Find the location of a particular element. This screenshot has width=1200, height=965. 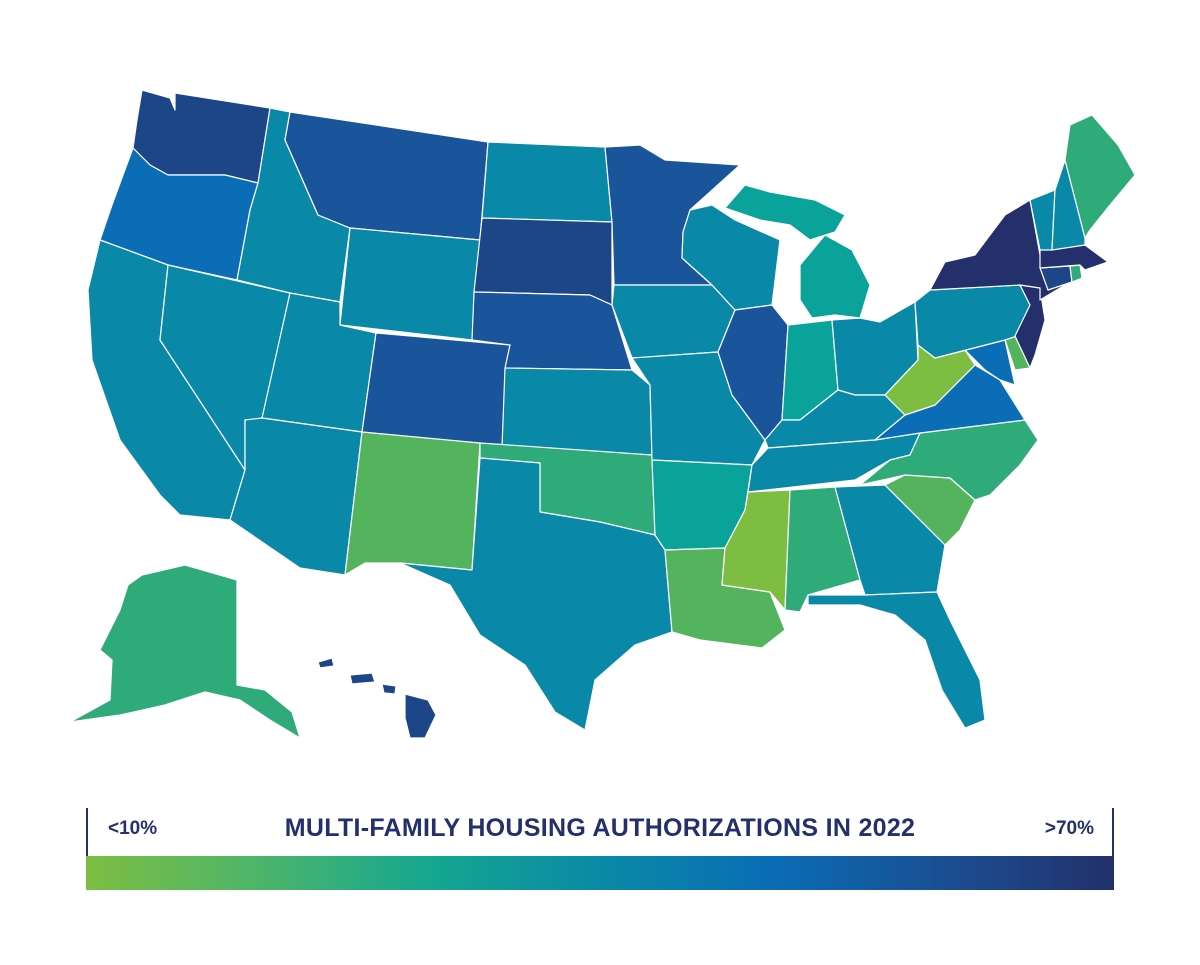

state-RI is located at coordinates (1076, 273).